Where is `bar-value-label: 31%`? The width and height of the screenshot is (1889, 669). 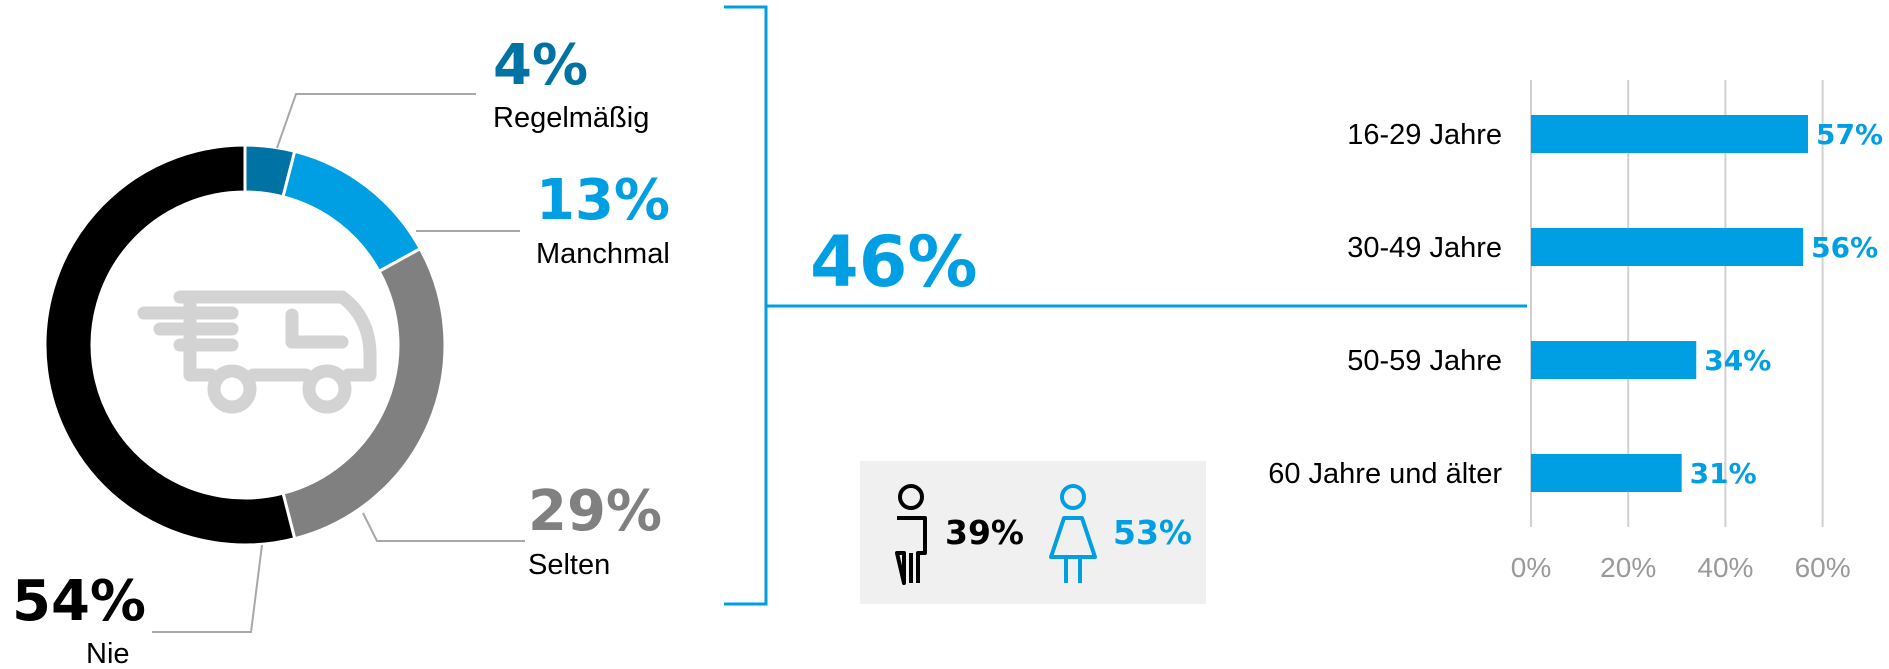 bar-value-label: 31% is located at coordinates (1723, 473).